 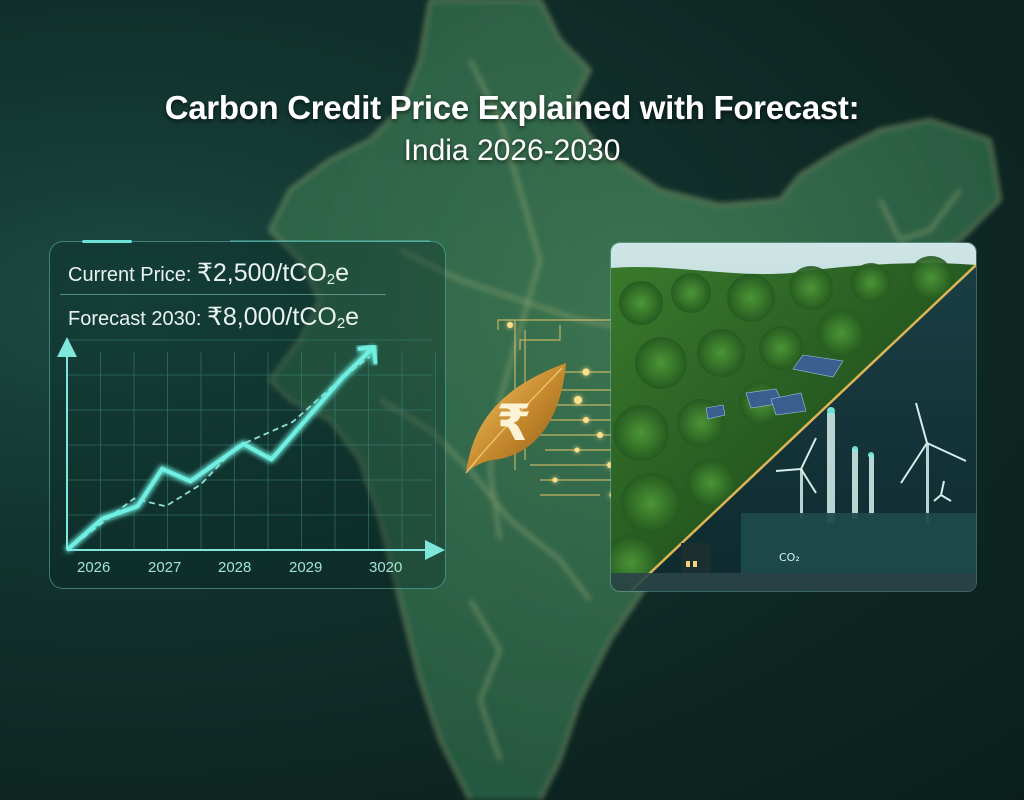 I want to click on forecast-price-label: Forecast 2030:, so click(x=137, y=319).